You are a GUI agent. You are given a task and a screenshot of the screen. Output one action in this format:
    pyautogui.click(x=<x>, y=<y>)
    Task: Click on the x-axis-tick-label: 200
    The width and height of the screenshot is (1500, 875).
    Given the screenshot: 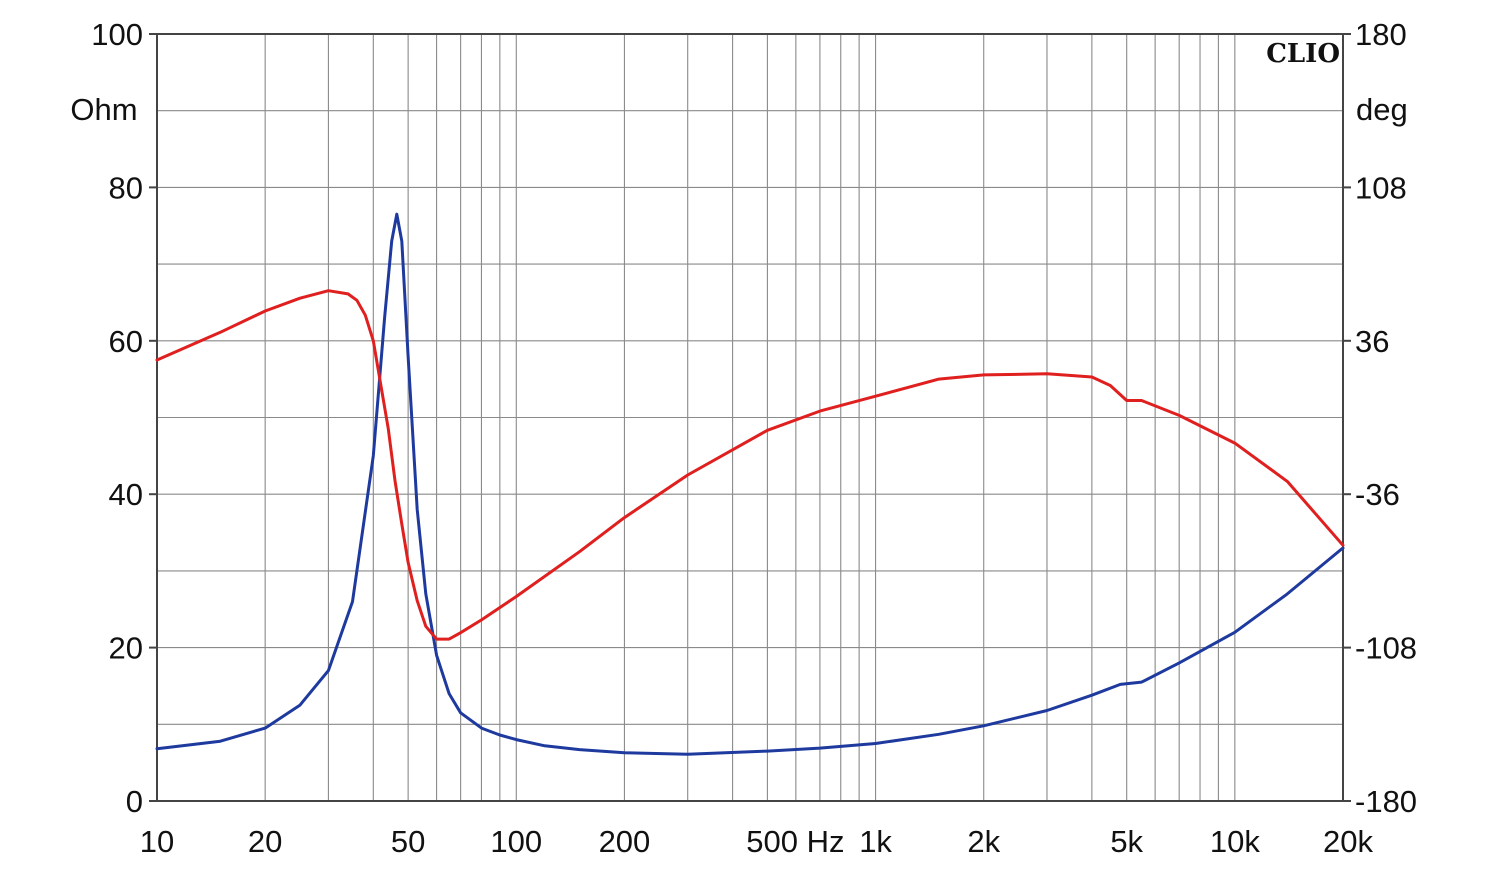 What is the action you would take?
    pyautogui.click(x=625, y=841)
    